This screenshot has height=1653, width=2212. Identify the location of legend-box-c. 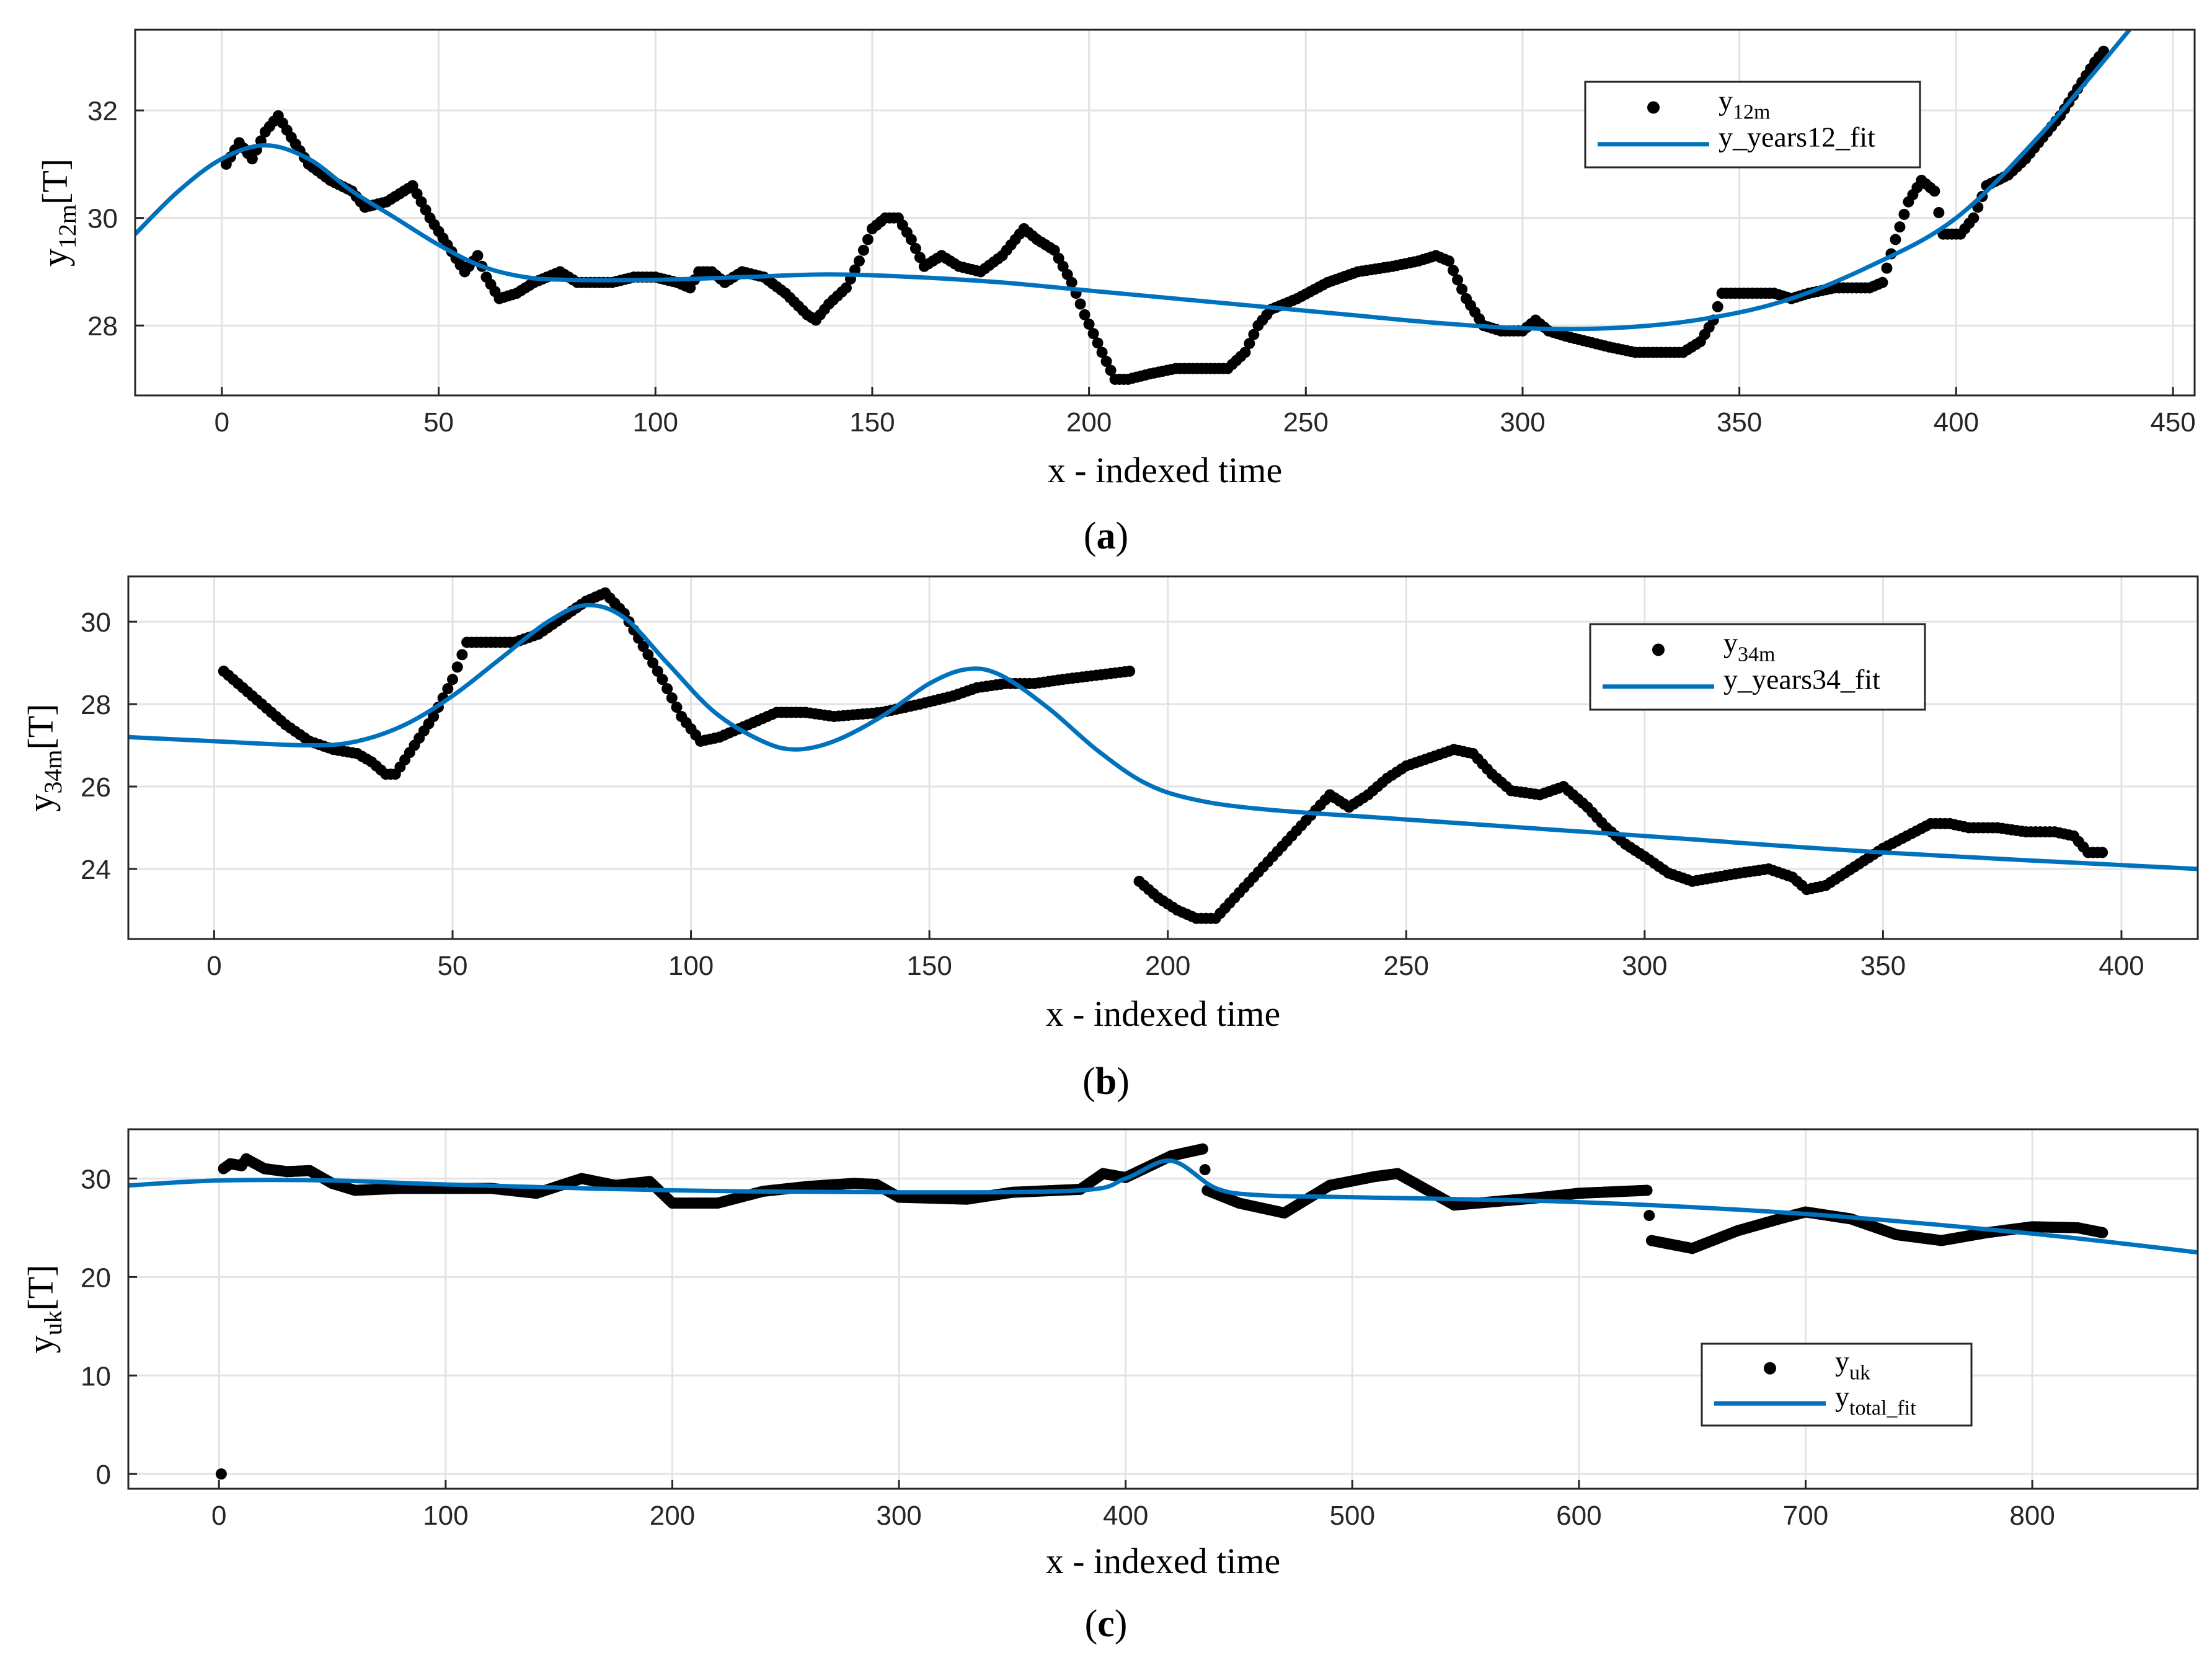
(1837, 1384).